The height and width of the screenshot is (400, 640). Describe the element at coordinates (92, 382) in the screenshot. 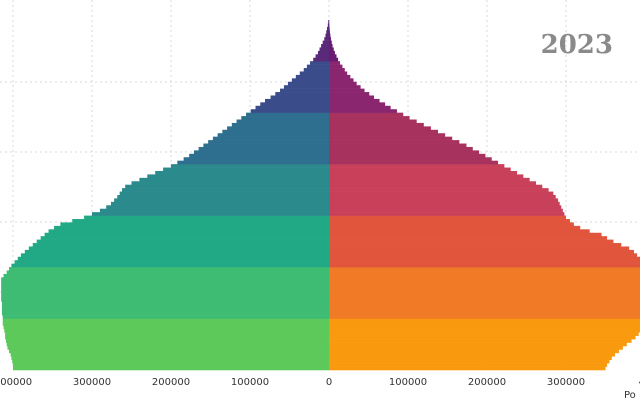

I see `x-tick-label: 300000` at that location.